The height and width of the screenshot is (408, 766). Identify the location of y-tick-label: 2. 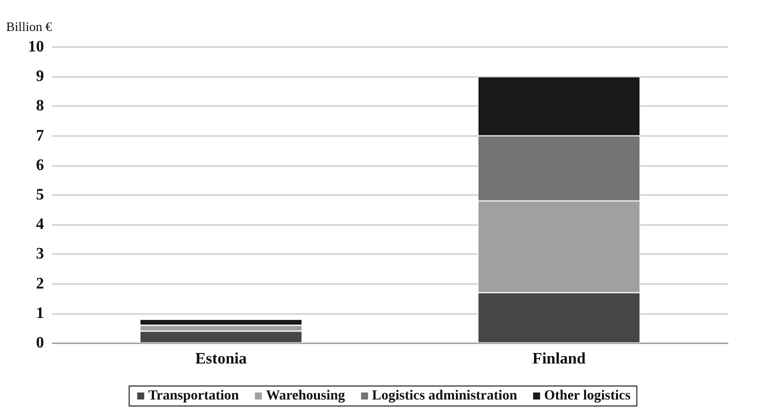
(40, 283).